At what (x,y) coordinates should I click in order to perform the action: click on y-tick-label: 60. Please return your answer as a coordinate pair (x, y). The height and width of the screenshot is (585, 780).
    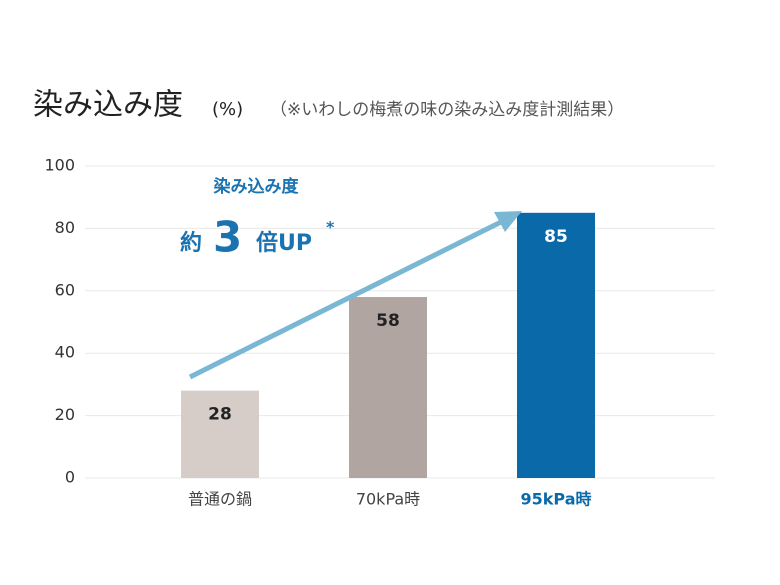
    Looking at the image, I should click on (65, 289).